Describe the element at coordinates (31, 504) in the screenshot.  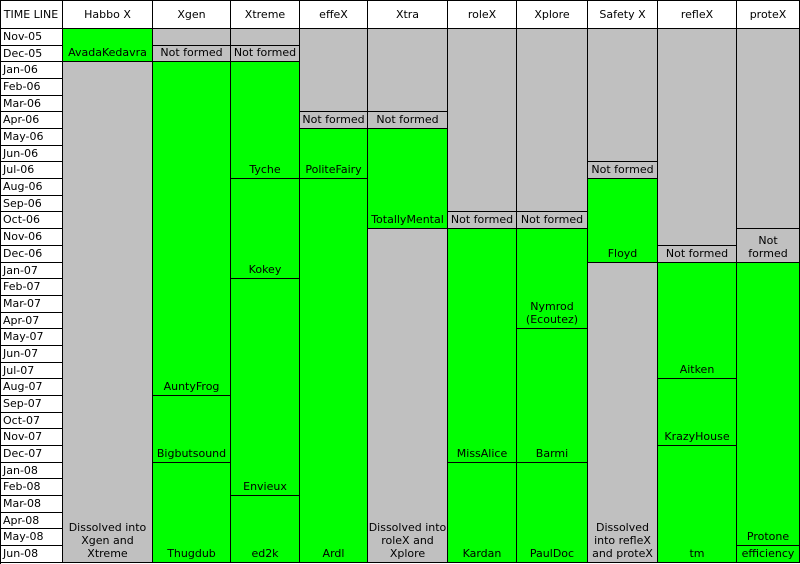
I see `month-label: Mar-08` at that location.